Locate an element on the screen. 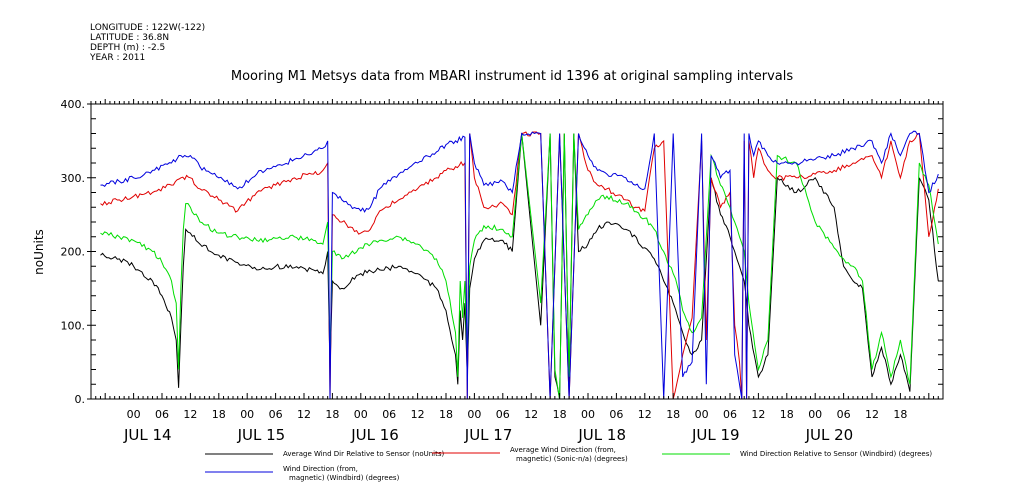 The width and height of the screenshot is (1009, 504). y-tick-label-0: 0. is located at coordinates (80, 399).